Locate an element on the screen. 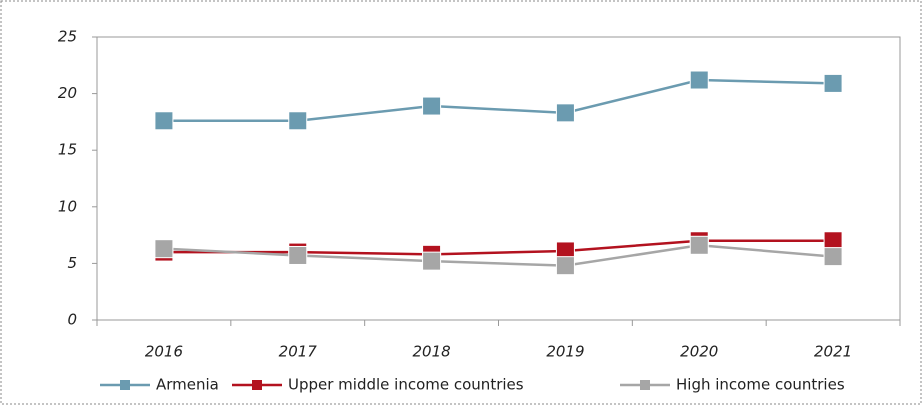 The width and height of the screenshot is (922, 405). x-tick-label: 2016 is located at coordinates (164, 352).